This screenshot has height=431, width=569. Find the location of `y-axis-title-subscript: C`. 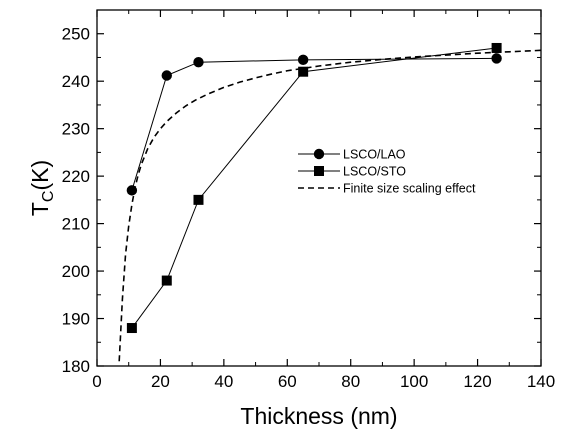

y-axis-title-subscript: C is located at coordinates (48, 197).